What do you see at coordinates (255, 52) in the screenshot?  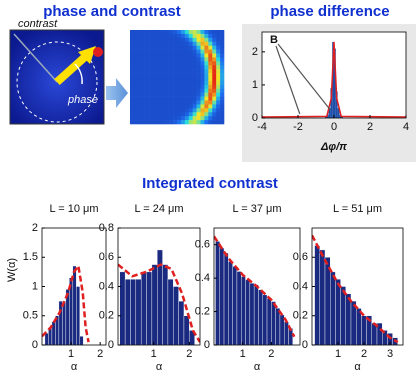 I see `y-tick-label: 2` at bounding box center [255, 52].